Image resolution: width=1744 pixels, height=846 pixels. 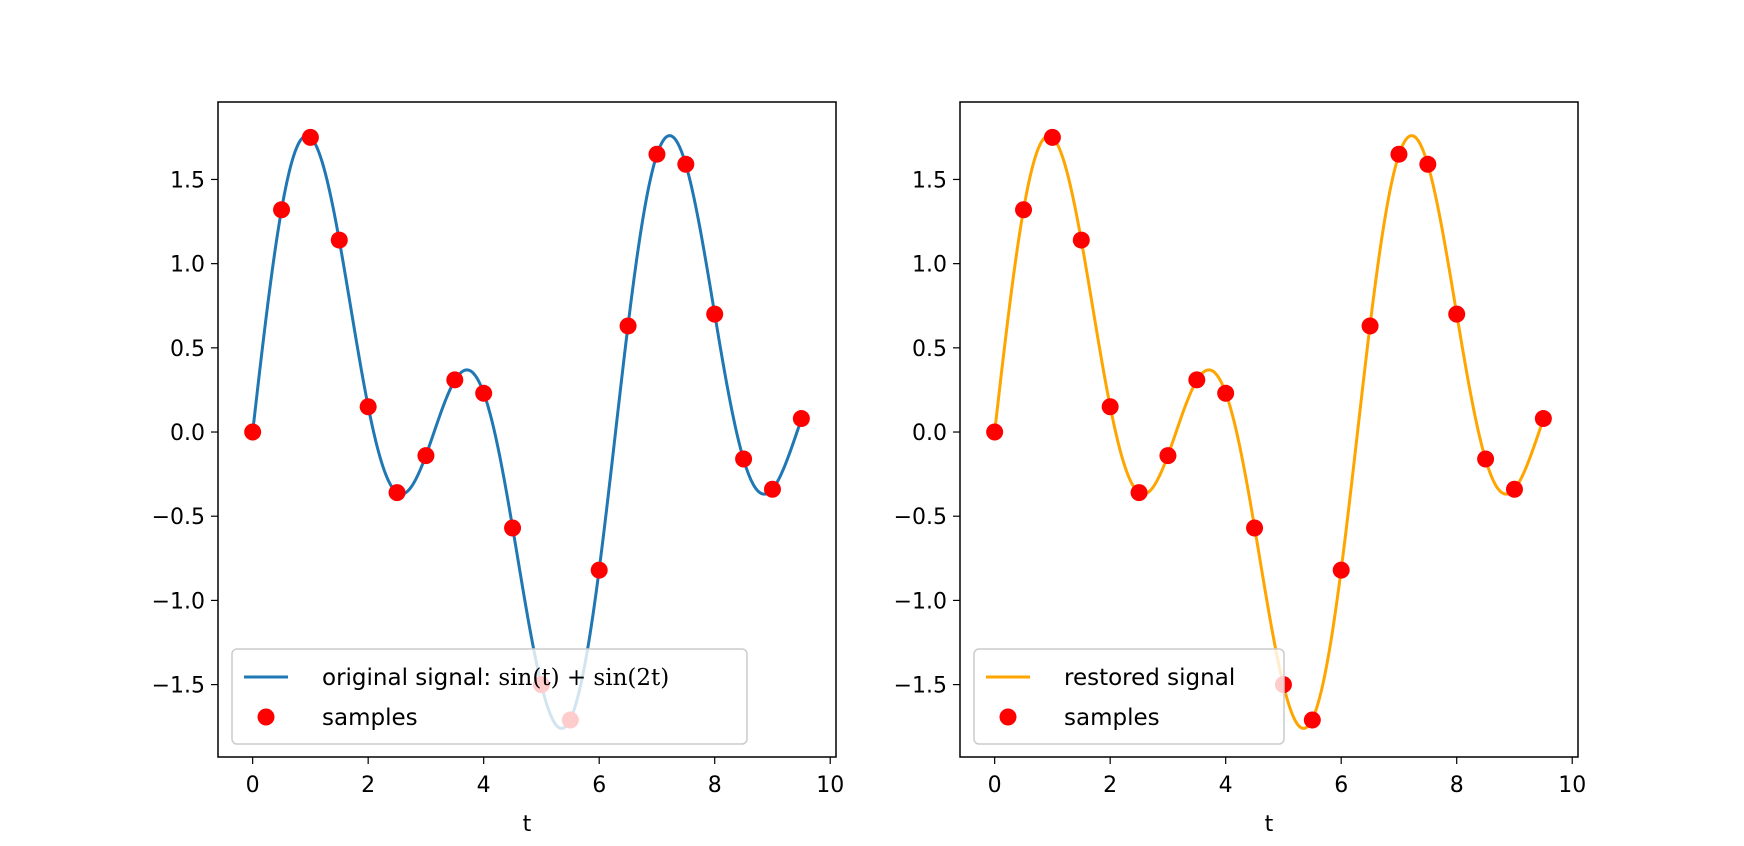 I want to click on legend: restored signal samples, so click(x=1129, y=696).